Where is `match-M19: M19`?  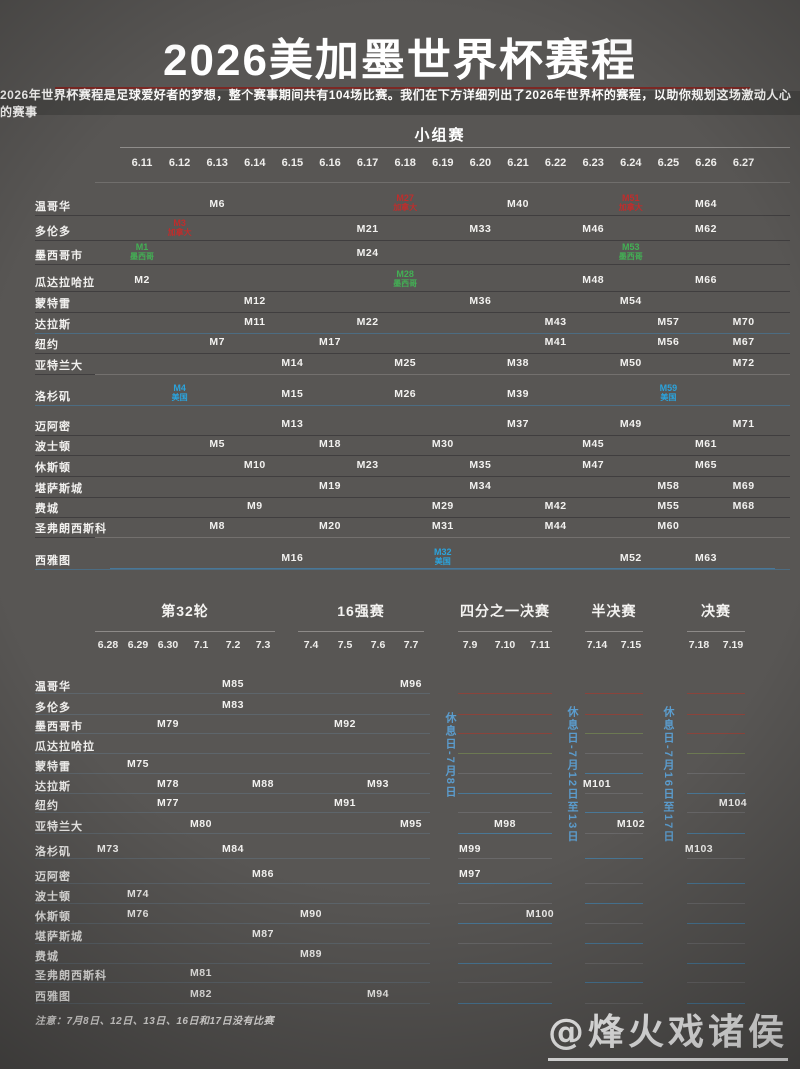
match-M19: M19 is located at coordinates (330, 486).